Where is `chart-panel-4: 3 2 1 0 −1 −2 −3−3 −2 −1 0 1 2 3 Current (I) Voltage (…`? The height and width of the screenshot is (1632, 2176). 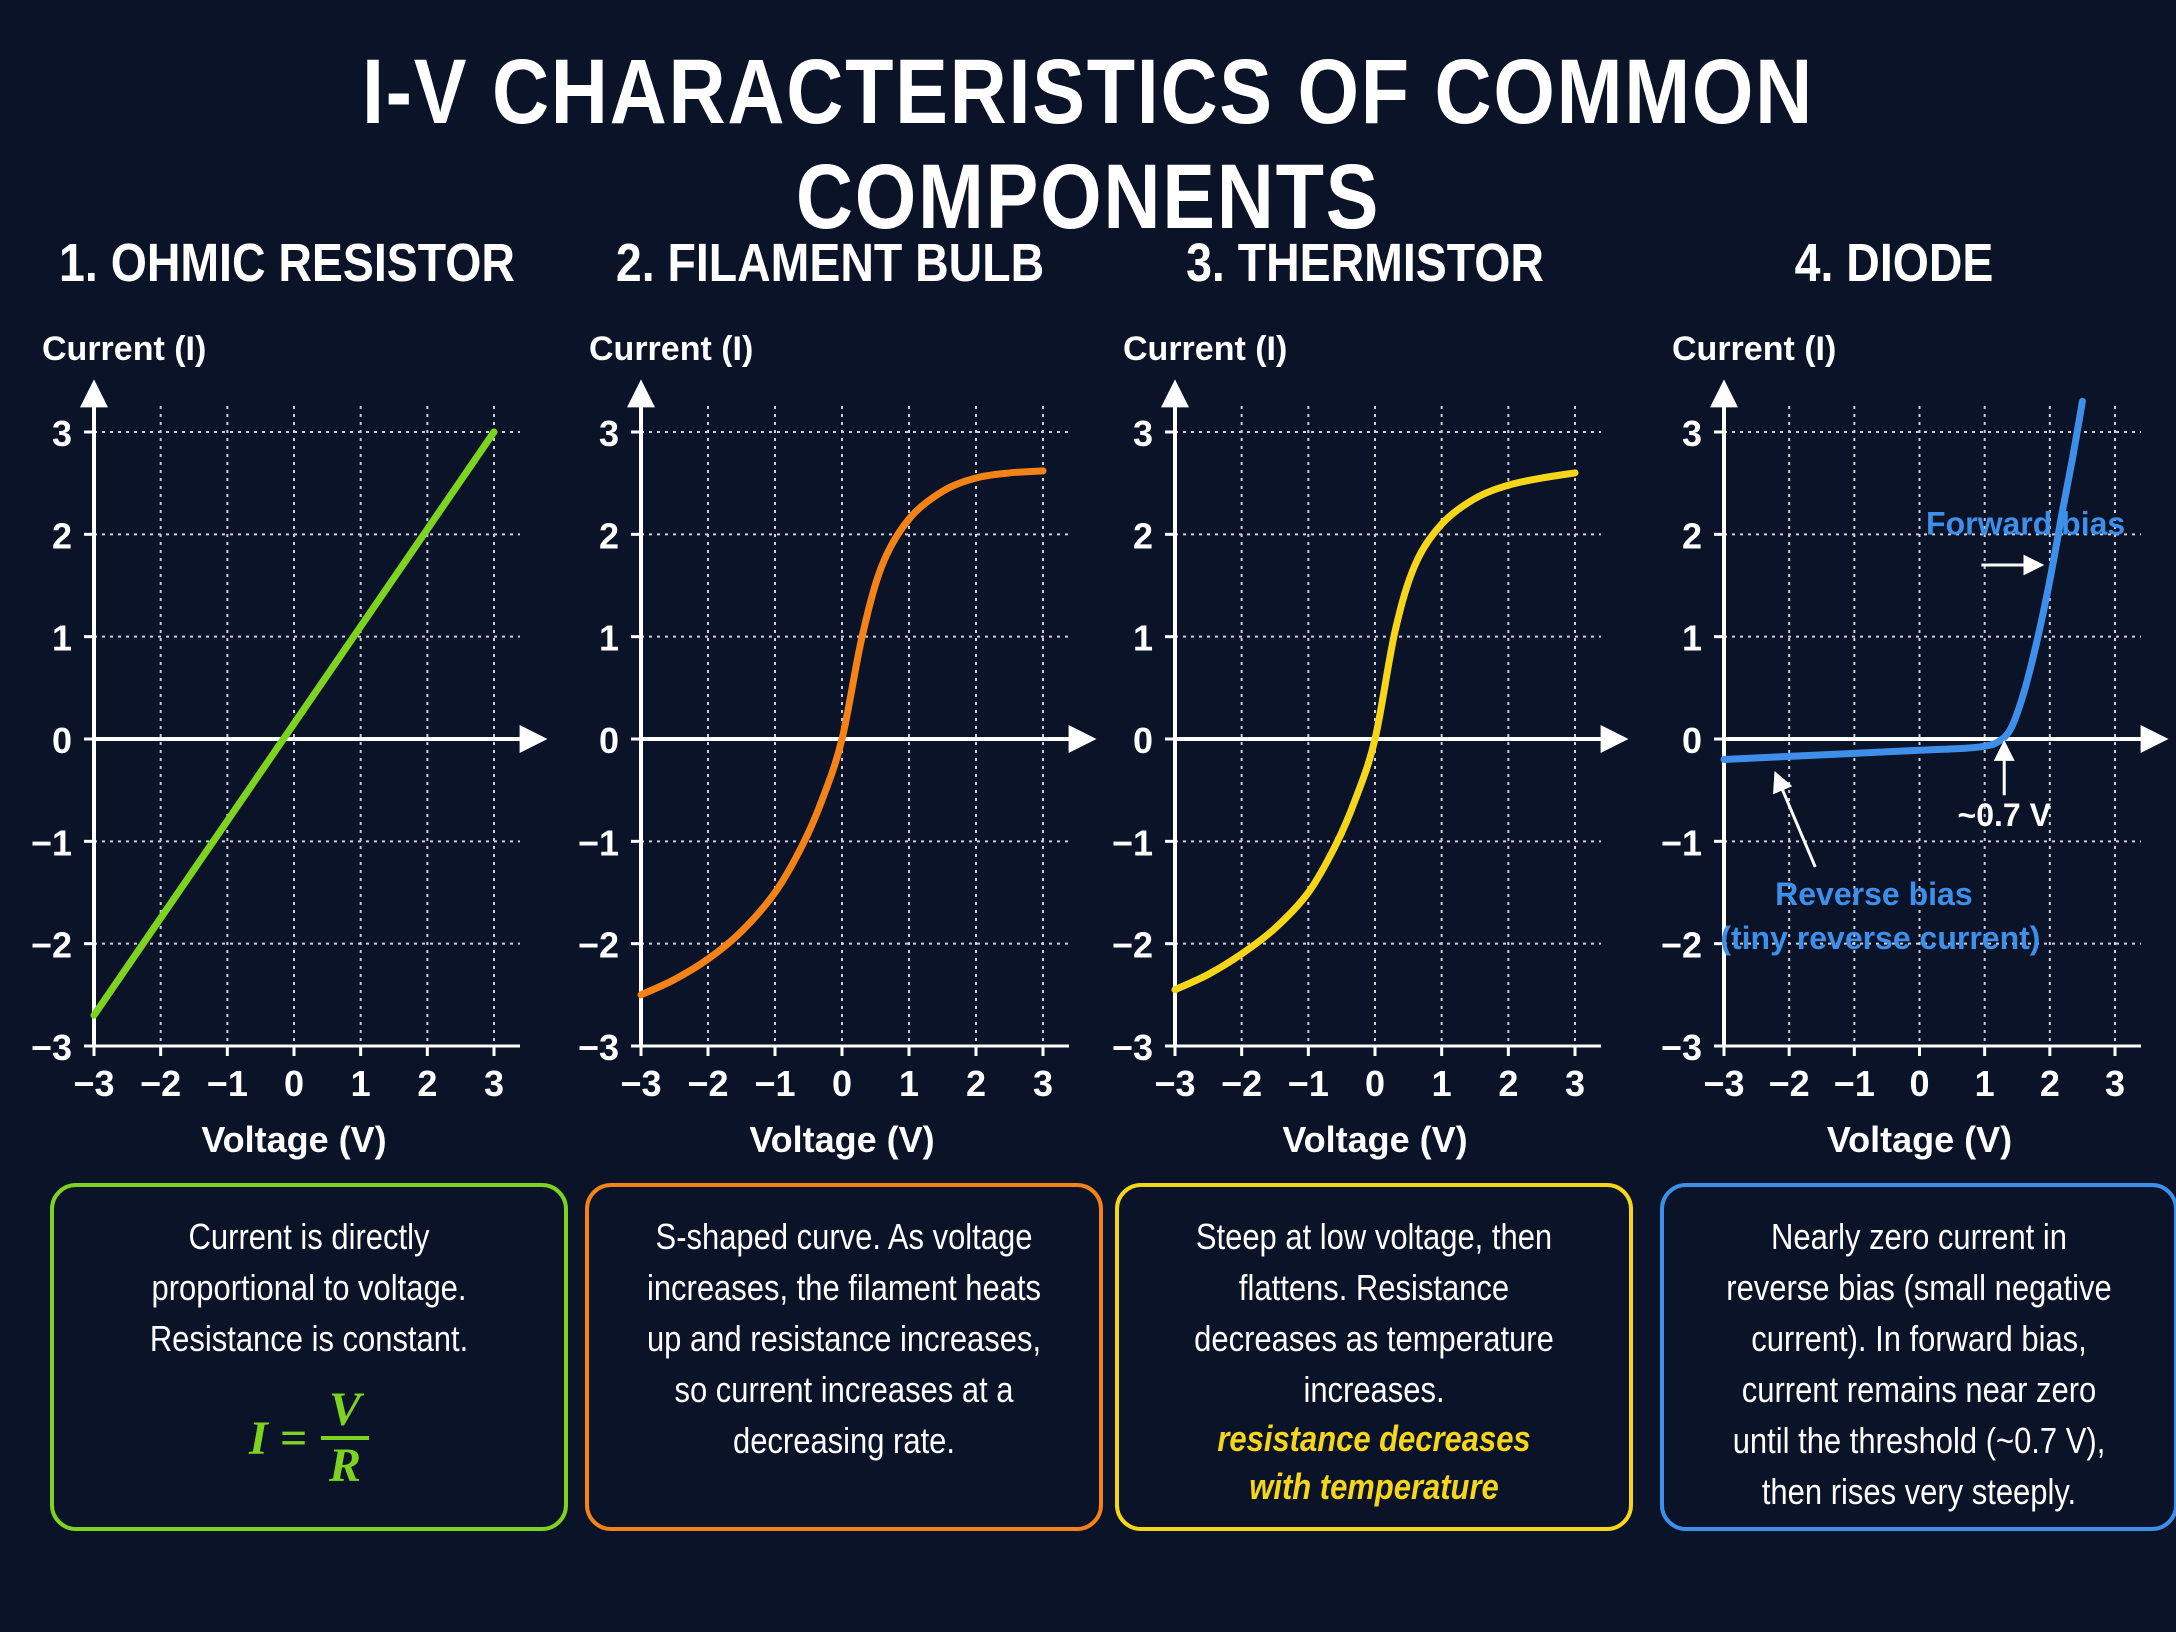 chart-panel-4: 3 2 1 0 −1 −2 −3−3 −2 −1 0 1 2 3 Current (I) Voltage (… is located at coordinates (1915, 745).